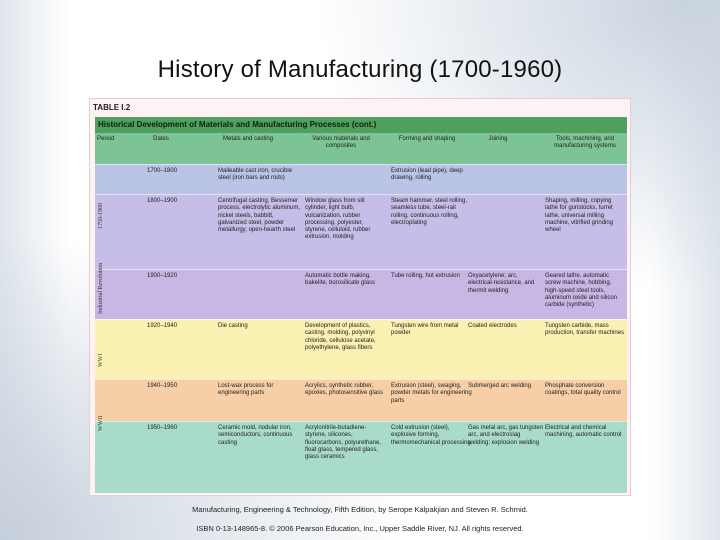  Describe the element at coordinates (341, 143) in the screenshot. I see `column-header-materials: Various materials and composites` at that location.